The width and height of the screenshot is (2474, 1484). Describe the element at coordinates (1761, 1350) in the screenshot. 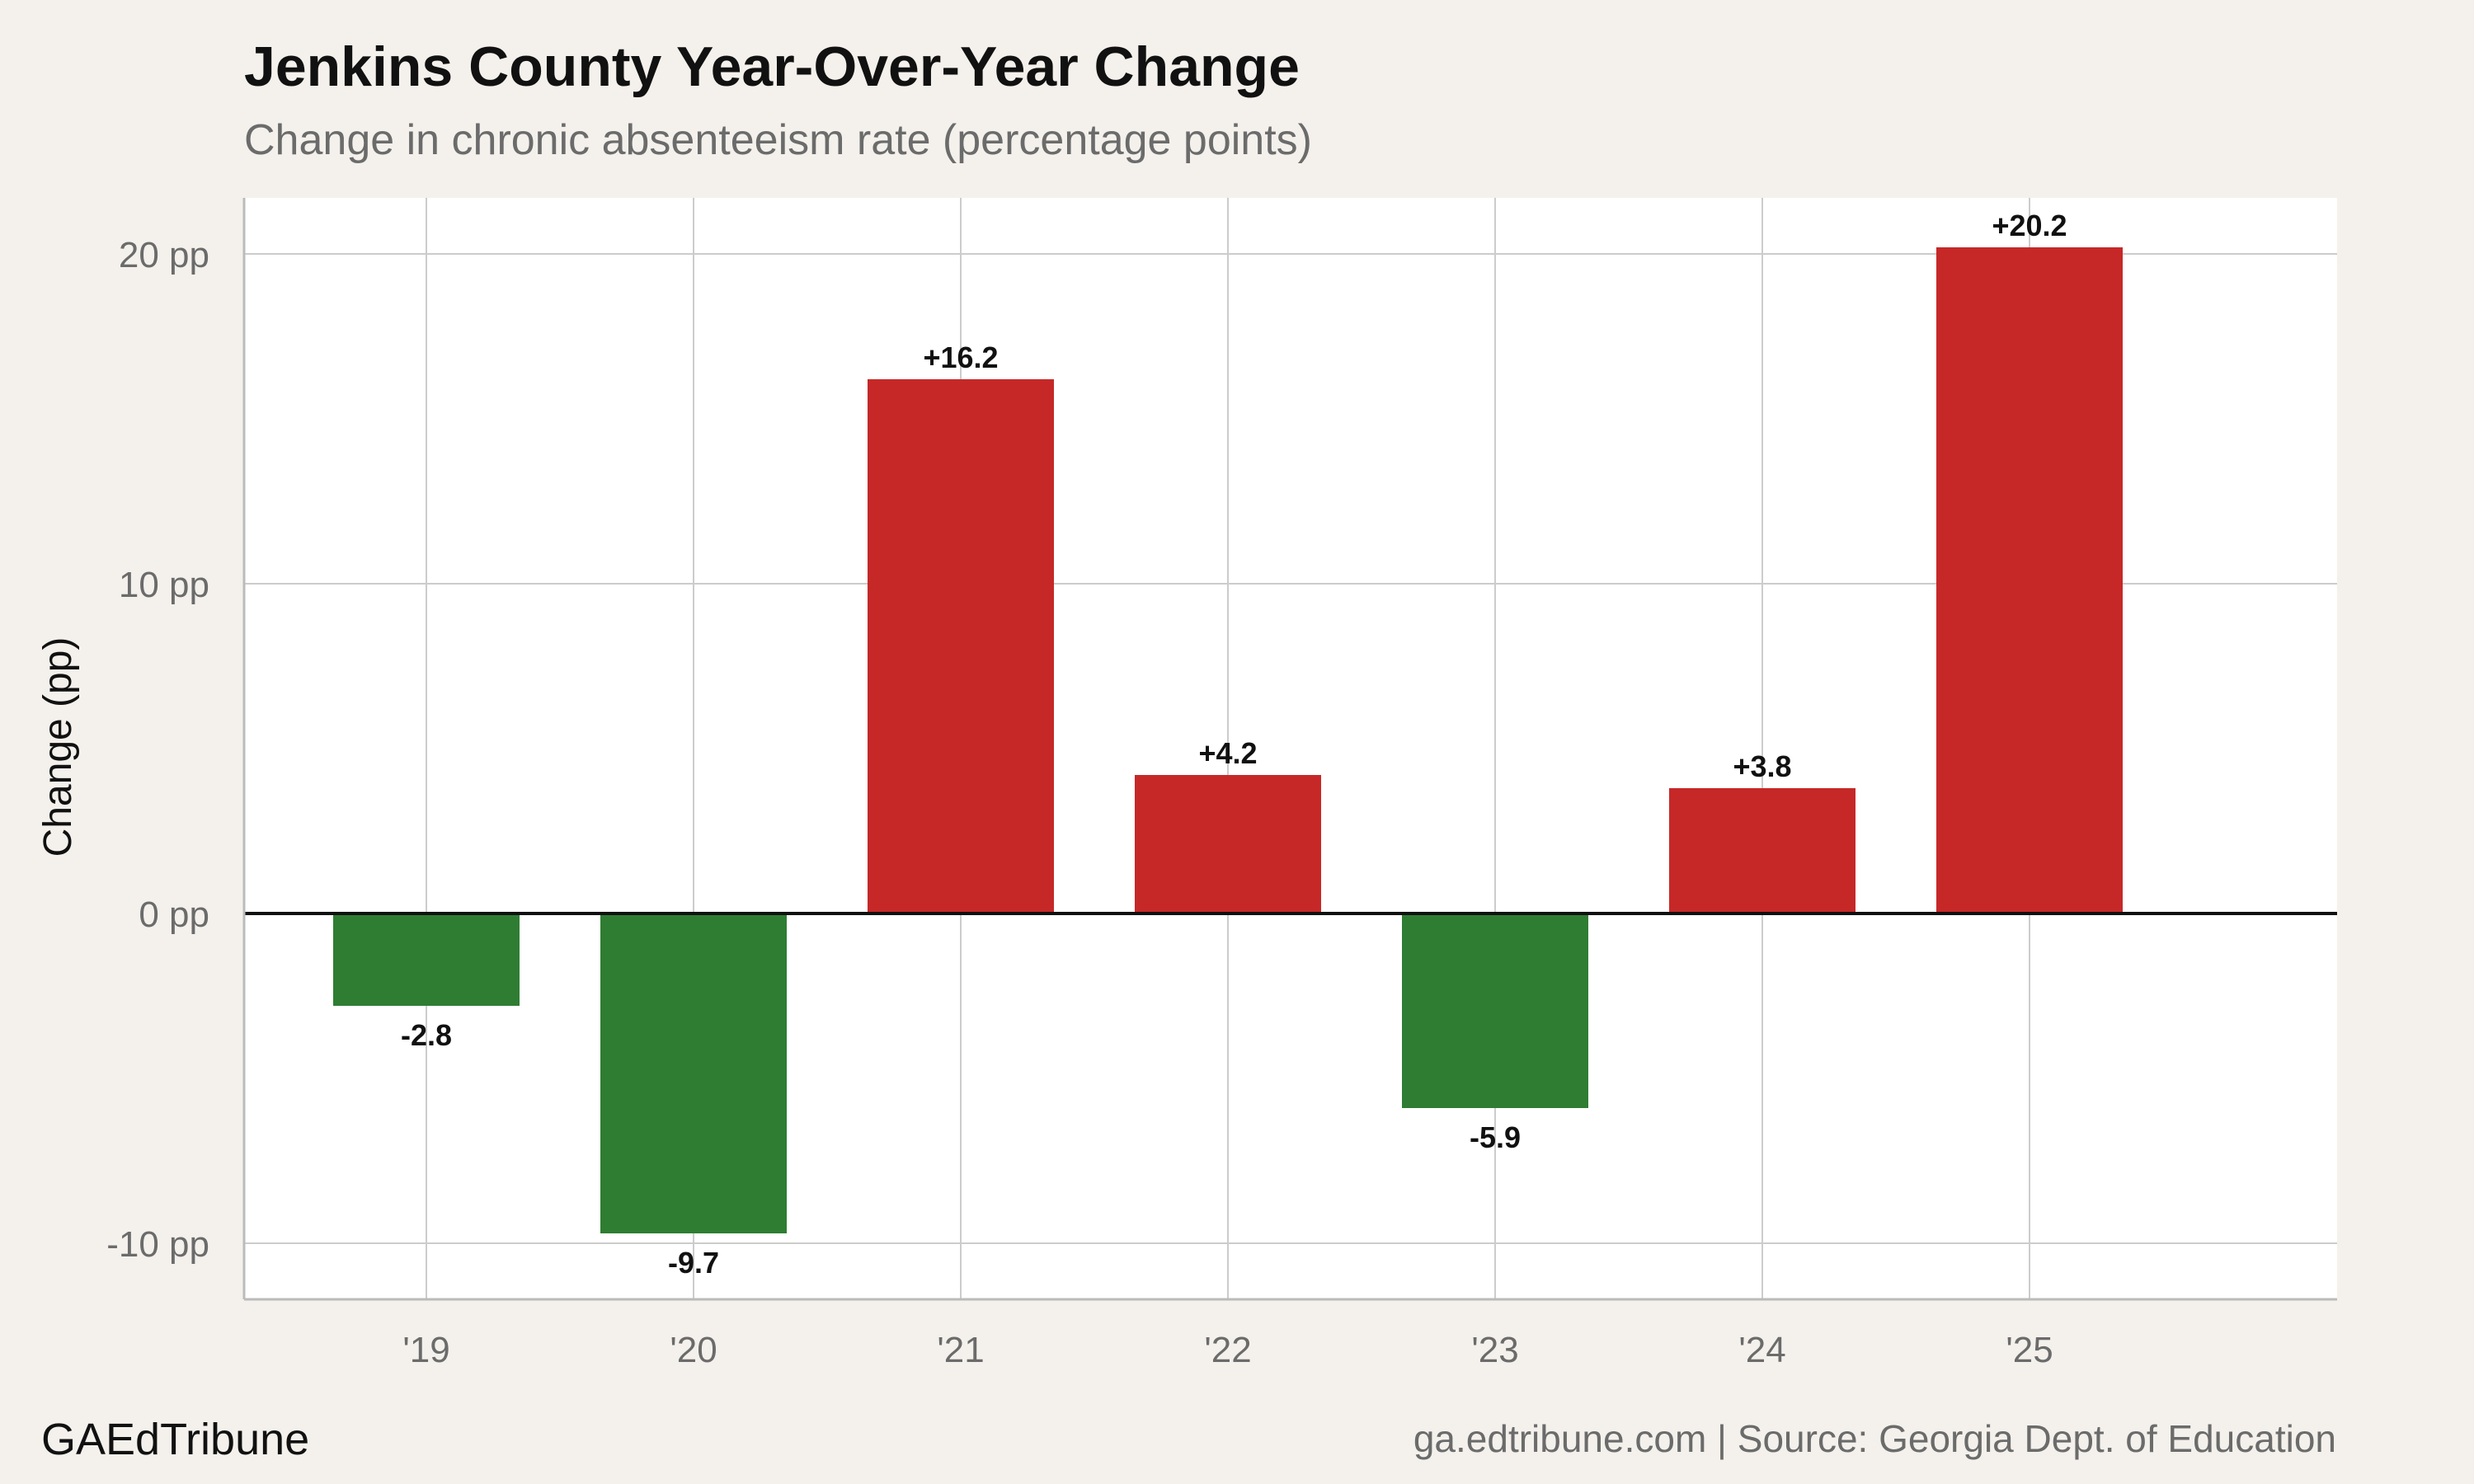

I see `x-tick-label: '24` at that location.